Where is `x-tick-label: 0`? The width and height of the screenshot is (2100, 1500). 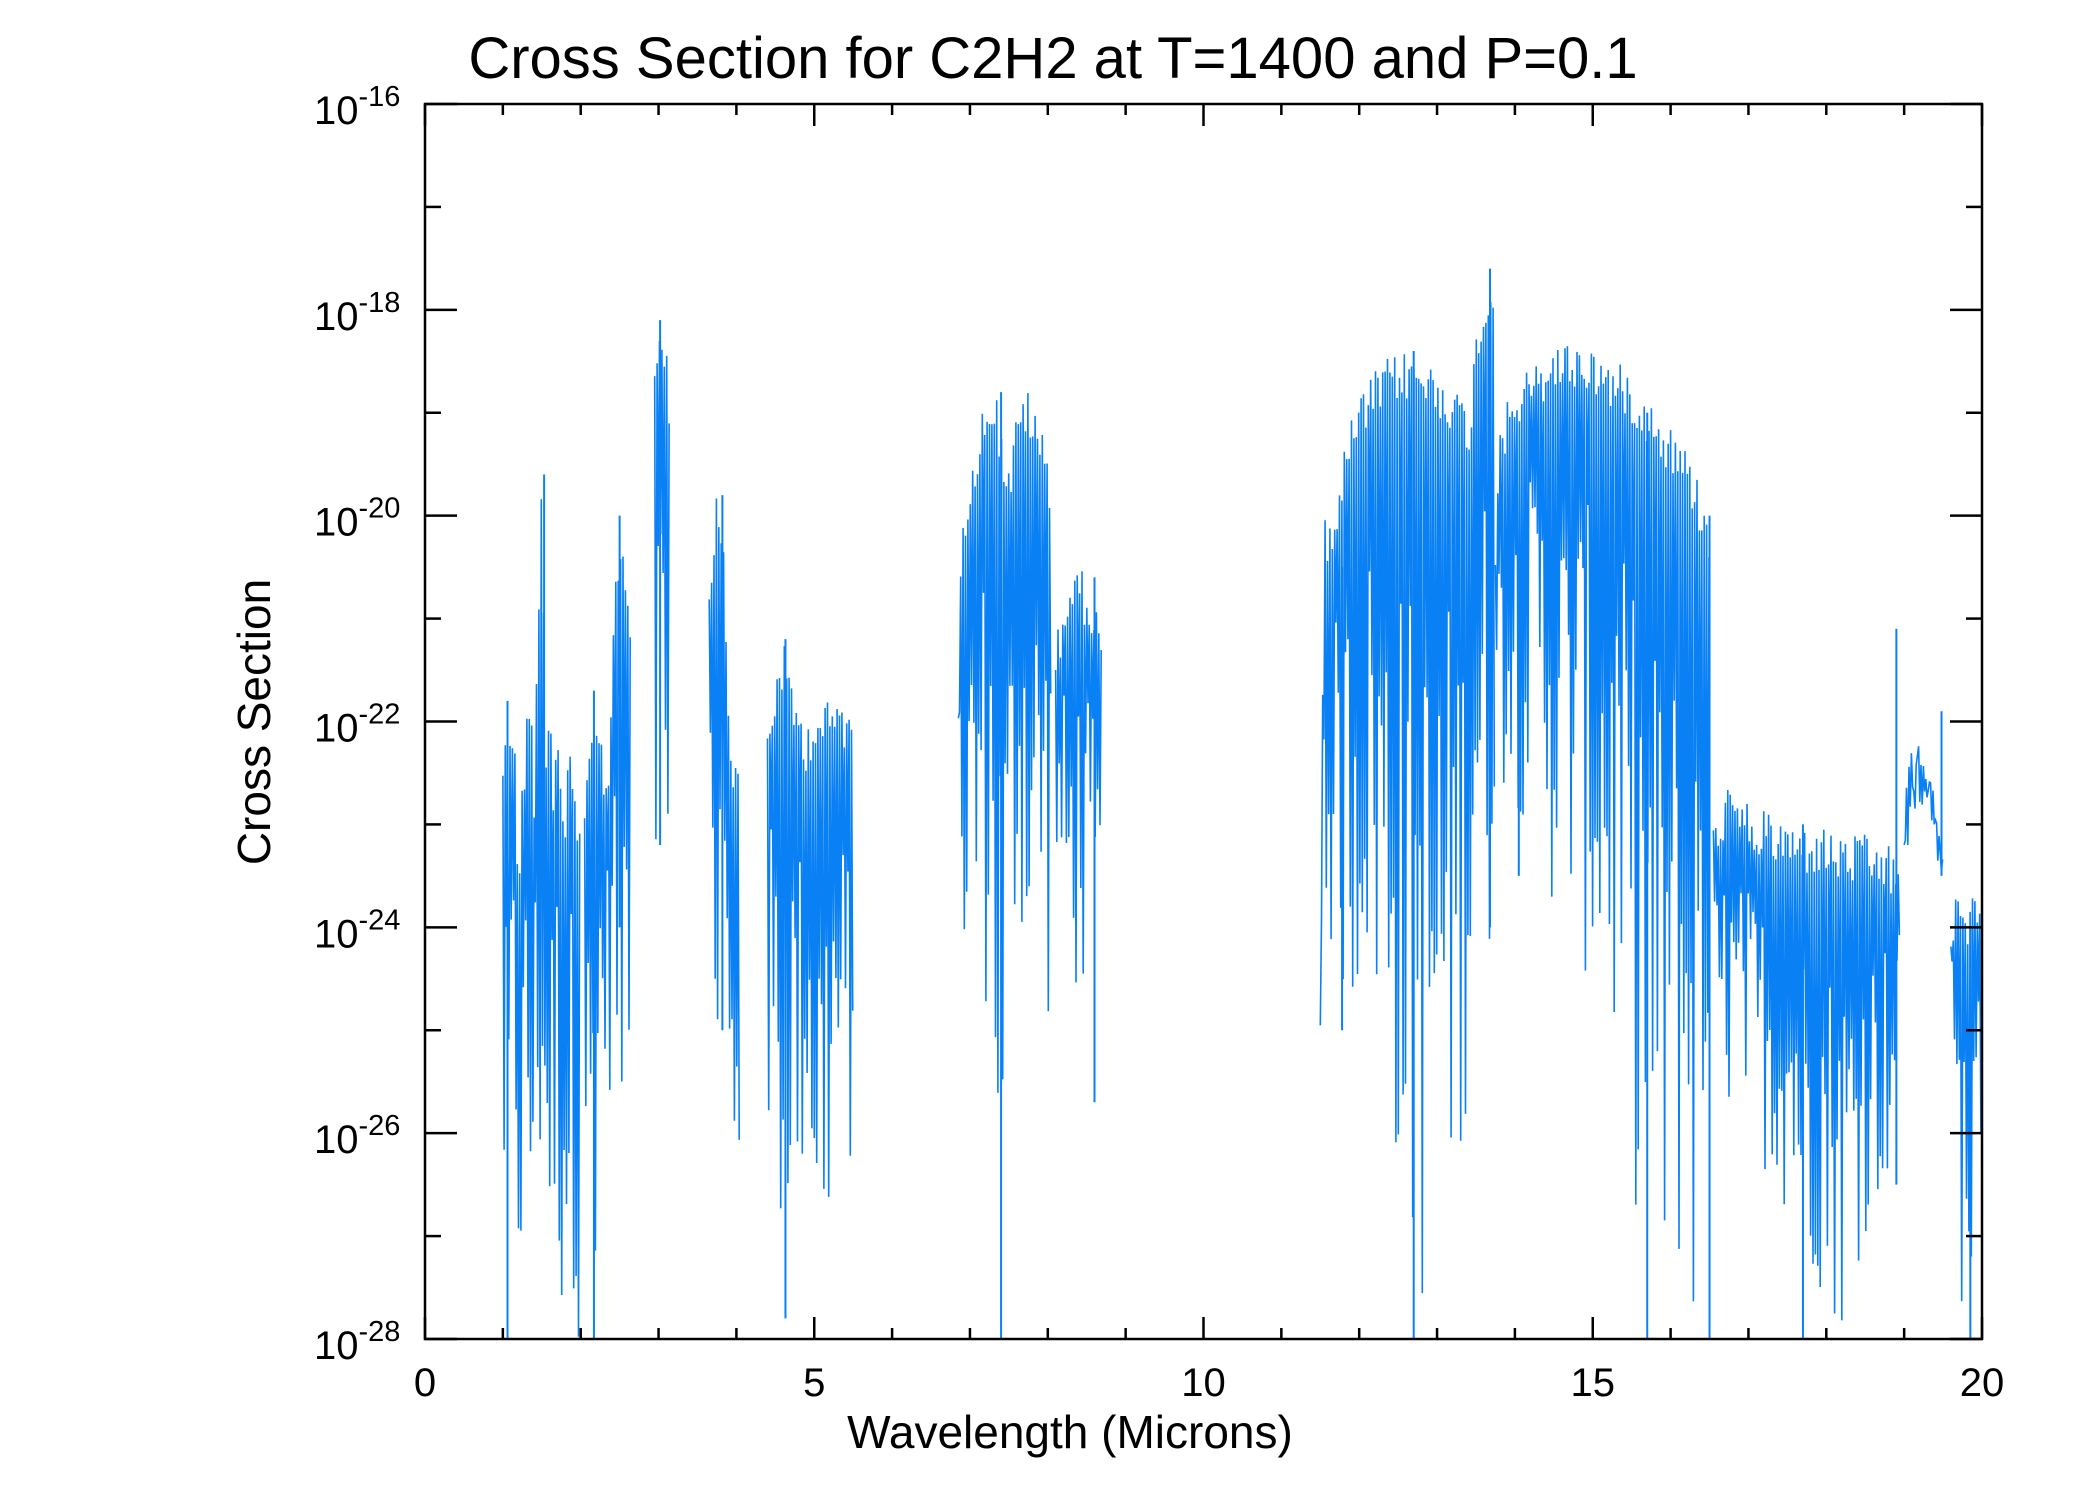
x-tick-label: 0 is located at coordinates (425, 1383).